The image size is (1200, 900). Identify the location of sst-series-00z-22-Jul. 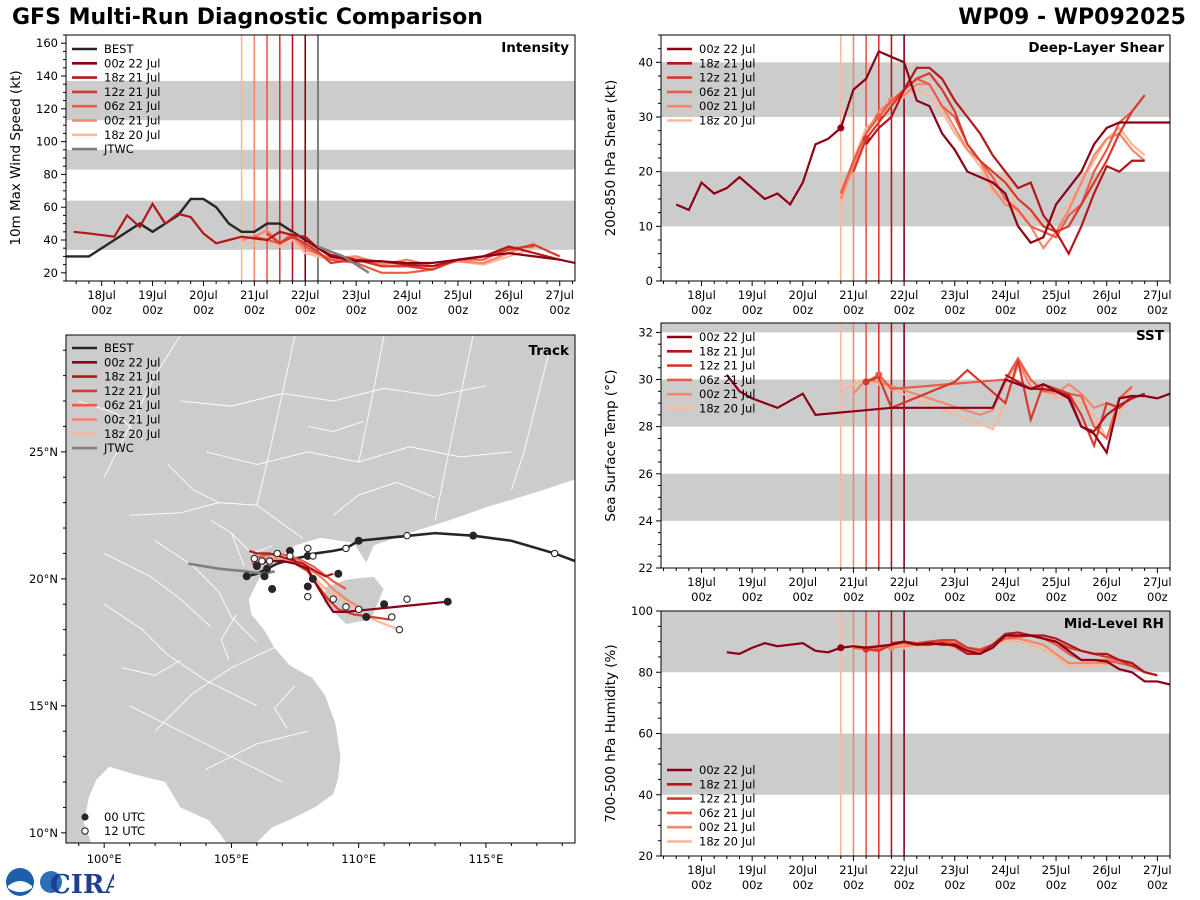
(947, 415).